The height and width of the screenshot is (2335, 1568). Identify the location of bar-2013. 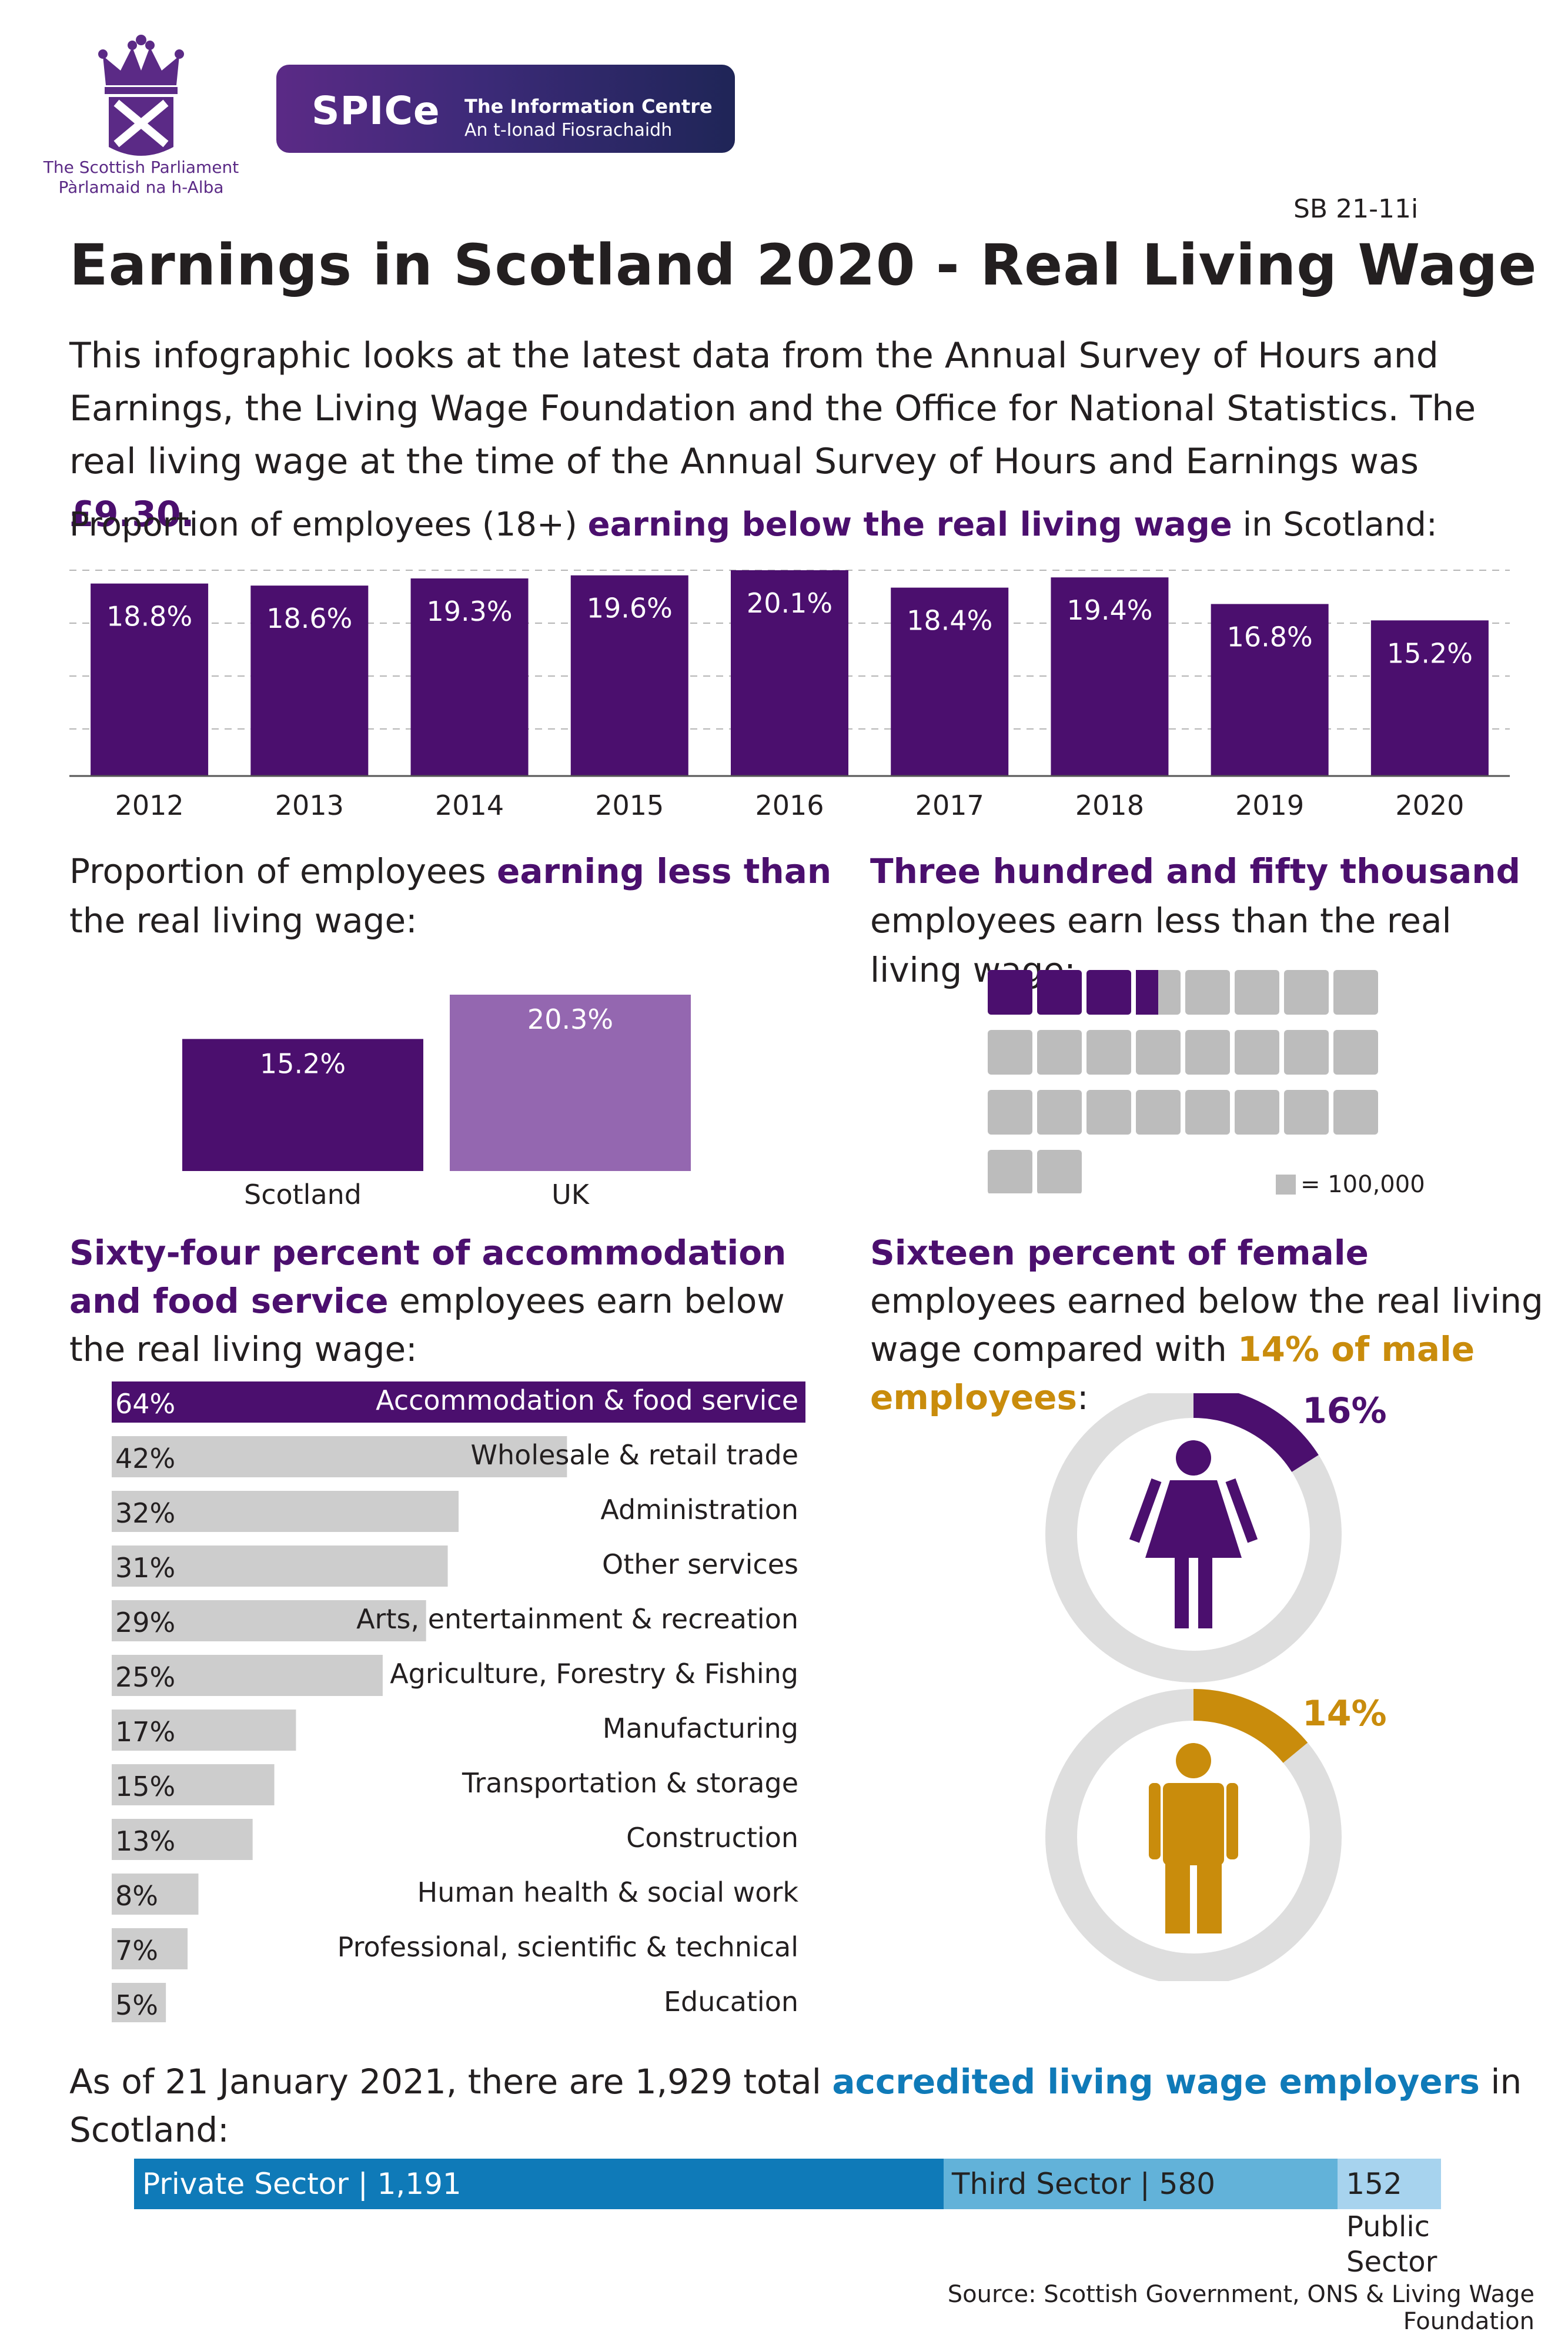
(309, 681).